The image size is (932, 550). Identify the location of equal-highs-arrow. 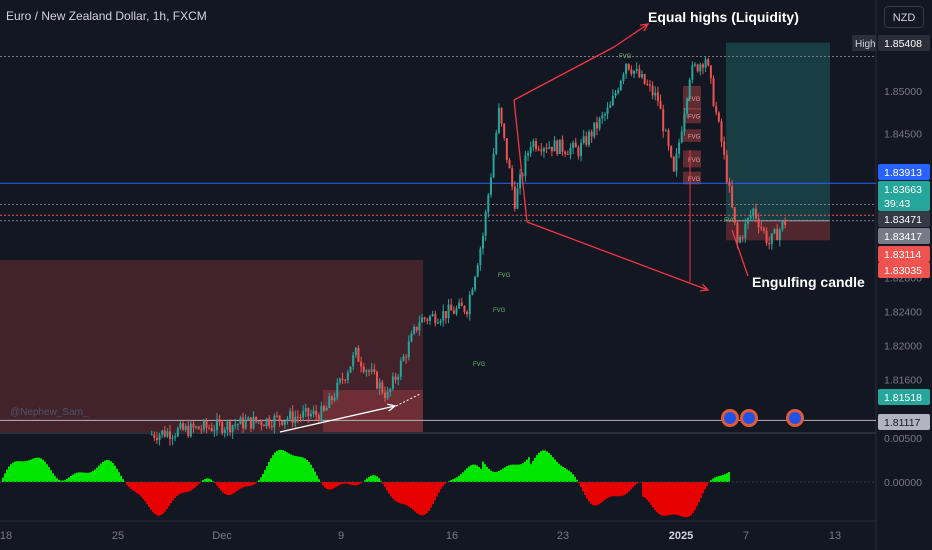
(631, 35).